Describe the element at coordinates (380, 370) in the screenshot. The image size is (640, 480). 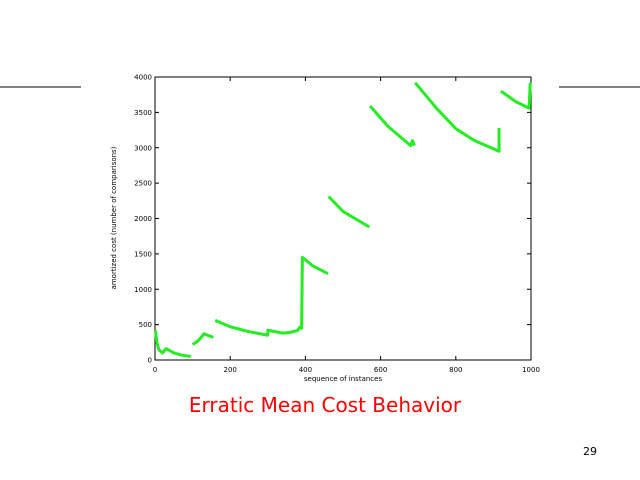
I see `x-tick-label: 600` at that location.